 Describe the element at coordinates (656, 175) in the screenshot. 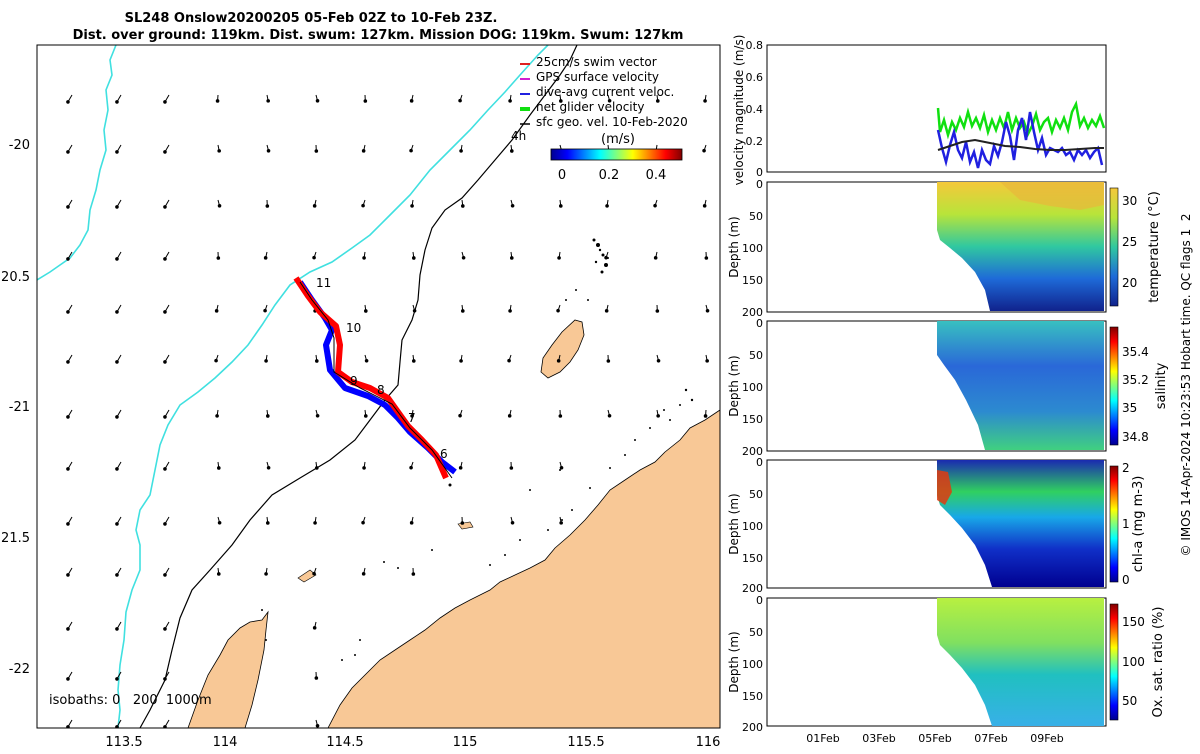

I see `colorbar-tick: 0.4` at that location.